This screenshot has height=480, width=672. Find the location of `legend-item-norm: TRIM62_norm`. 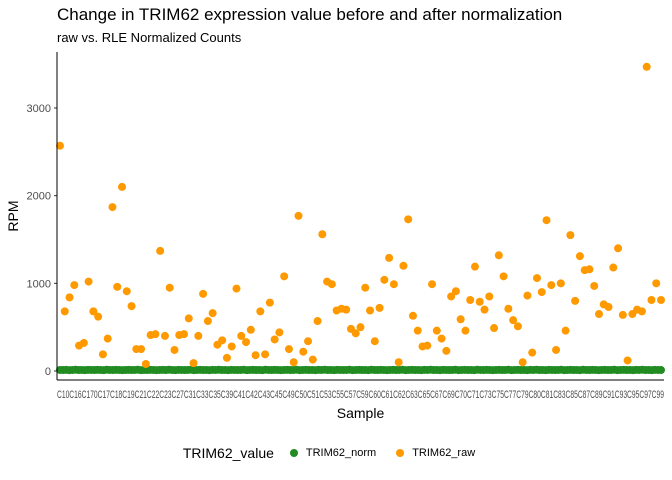

legend-item-norm: TRIM62_norm is located at coordinates (330, 453).